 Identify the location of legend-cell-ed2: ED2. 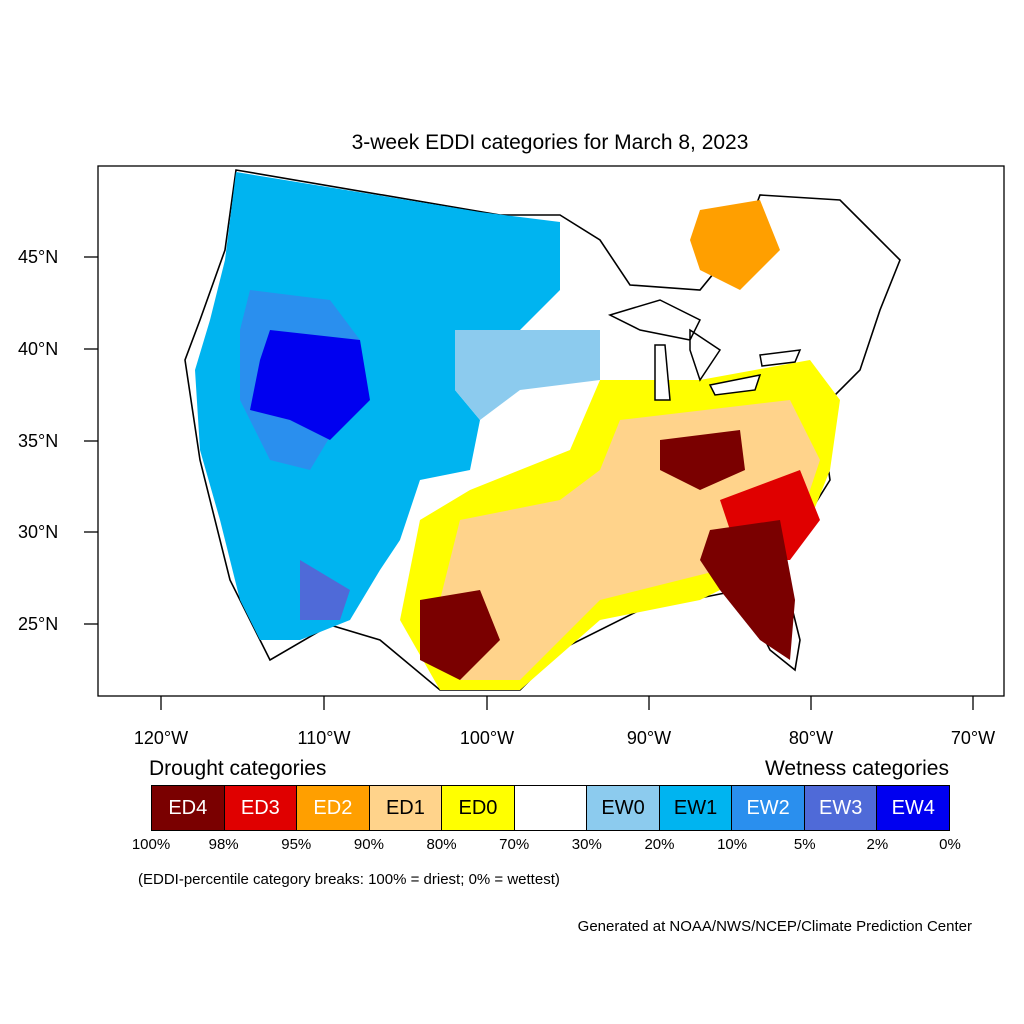
(333, 808).